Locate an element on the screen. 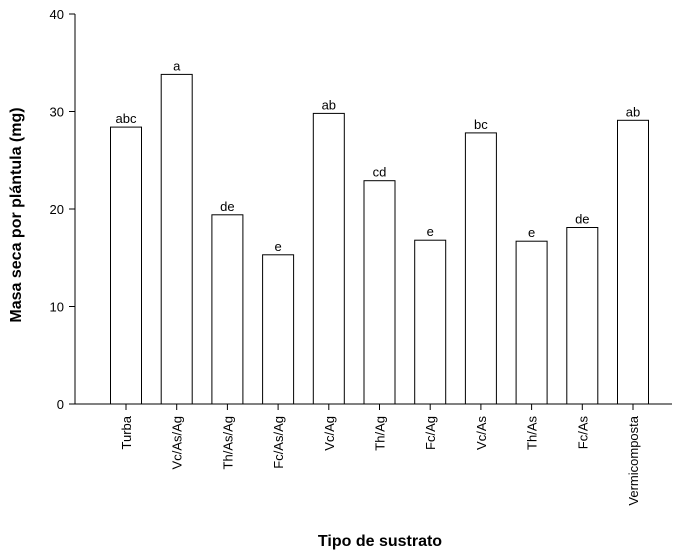 This screenshot has height=555, width=675. bar-data-label: cd is located at coordinates (380, 172).